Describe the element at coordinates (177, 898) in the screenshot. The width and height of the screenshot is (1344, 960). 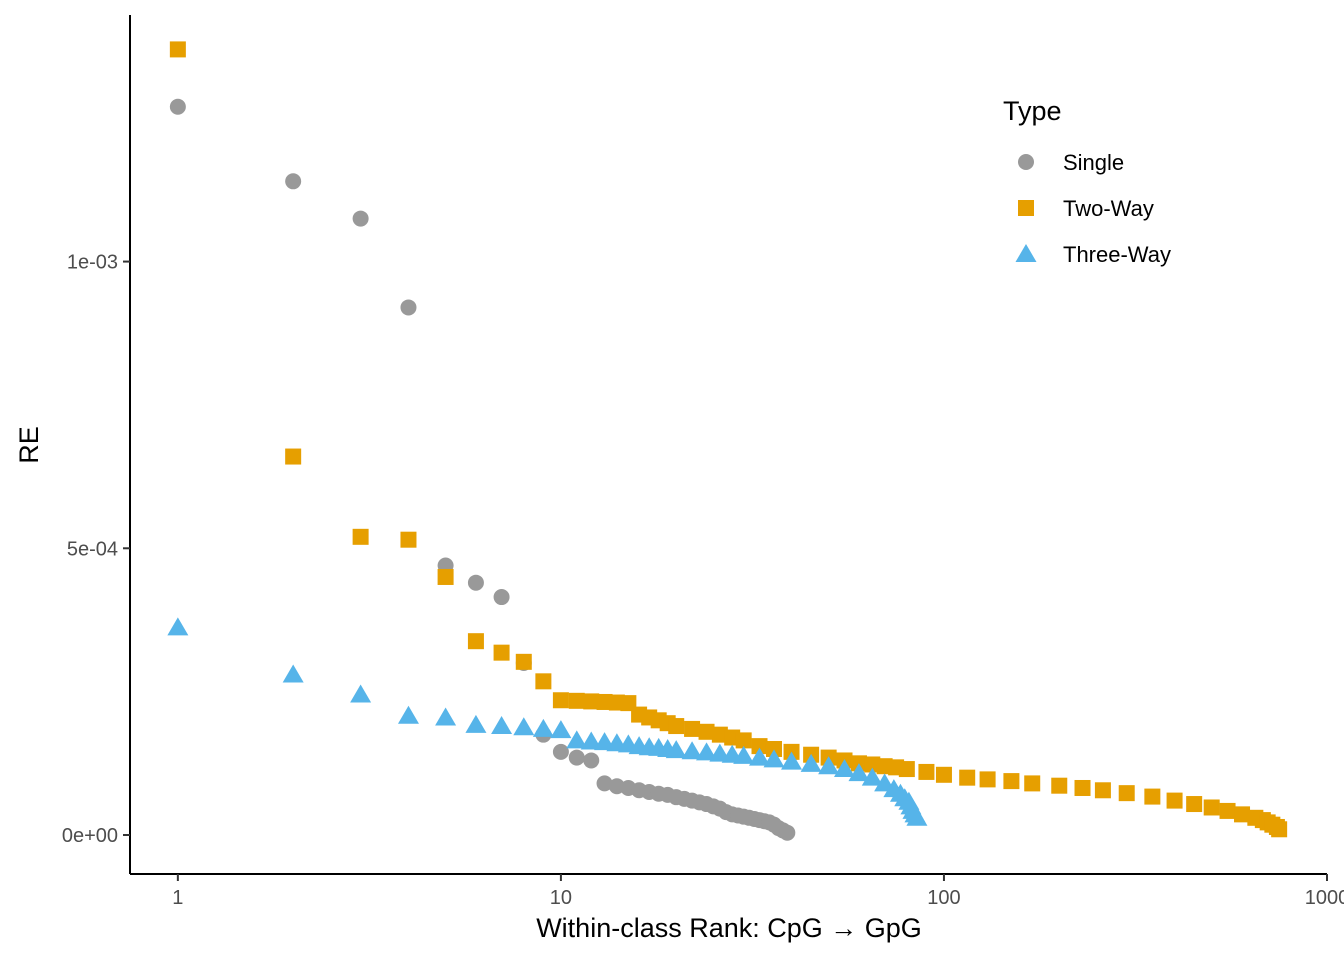
I see `x-tick-label: 1` at that location.